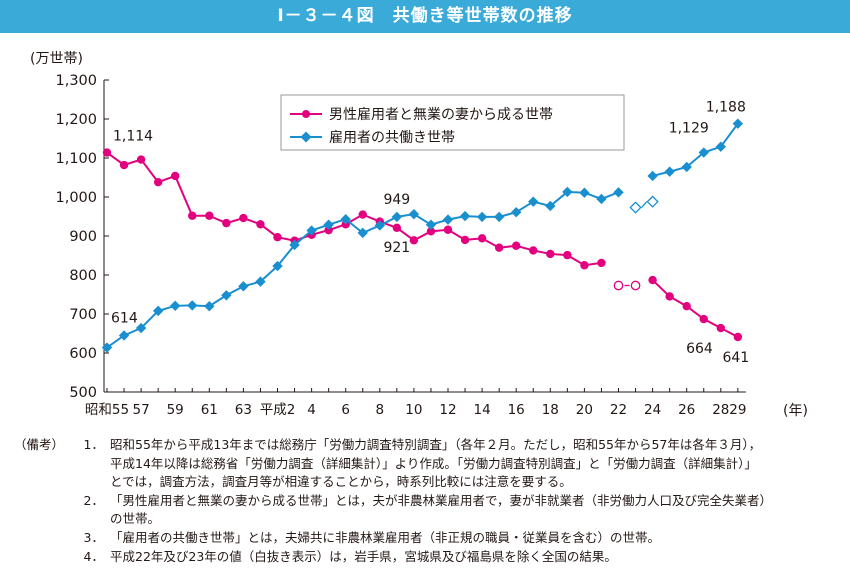  What do you see at coordinates (618, 410) in the screenshot?
I see `x-tick-label: 22` at bounding box center [618, 410].